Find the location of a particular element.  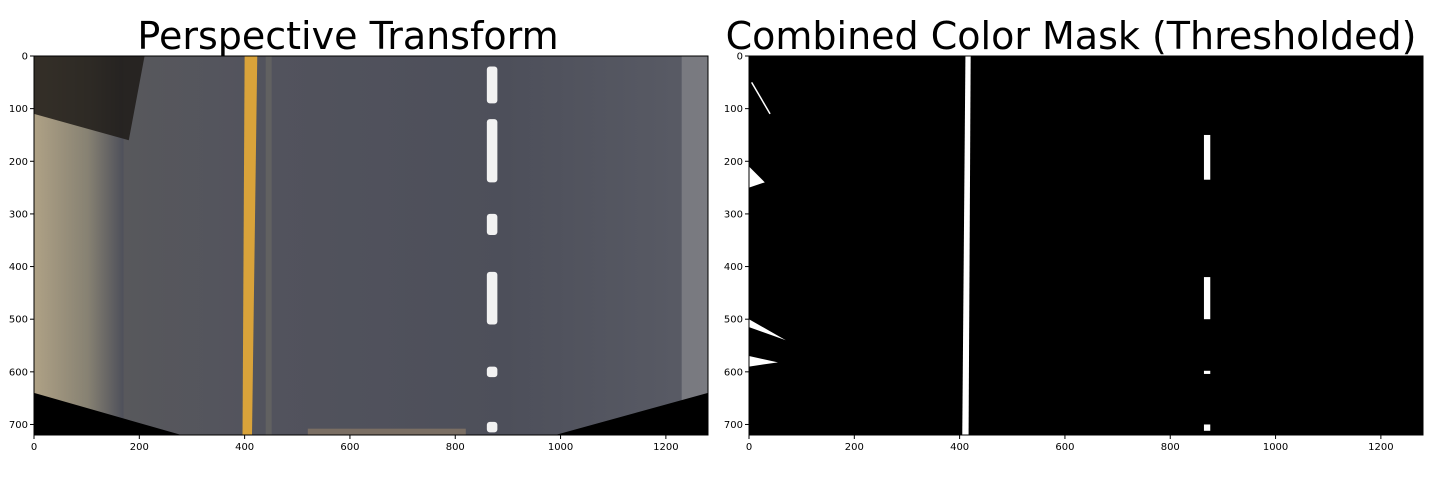

perspective-ytick: 300 is located at coordinates (21, 214).